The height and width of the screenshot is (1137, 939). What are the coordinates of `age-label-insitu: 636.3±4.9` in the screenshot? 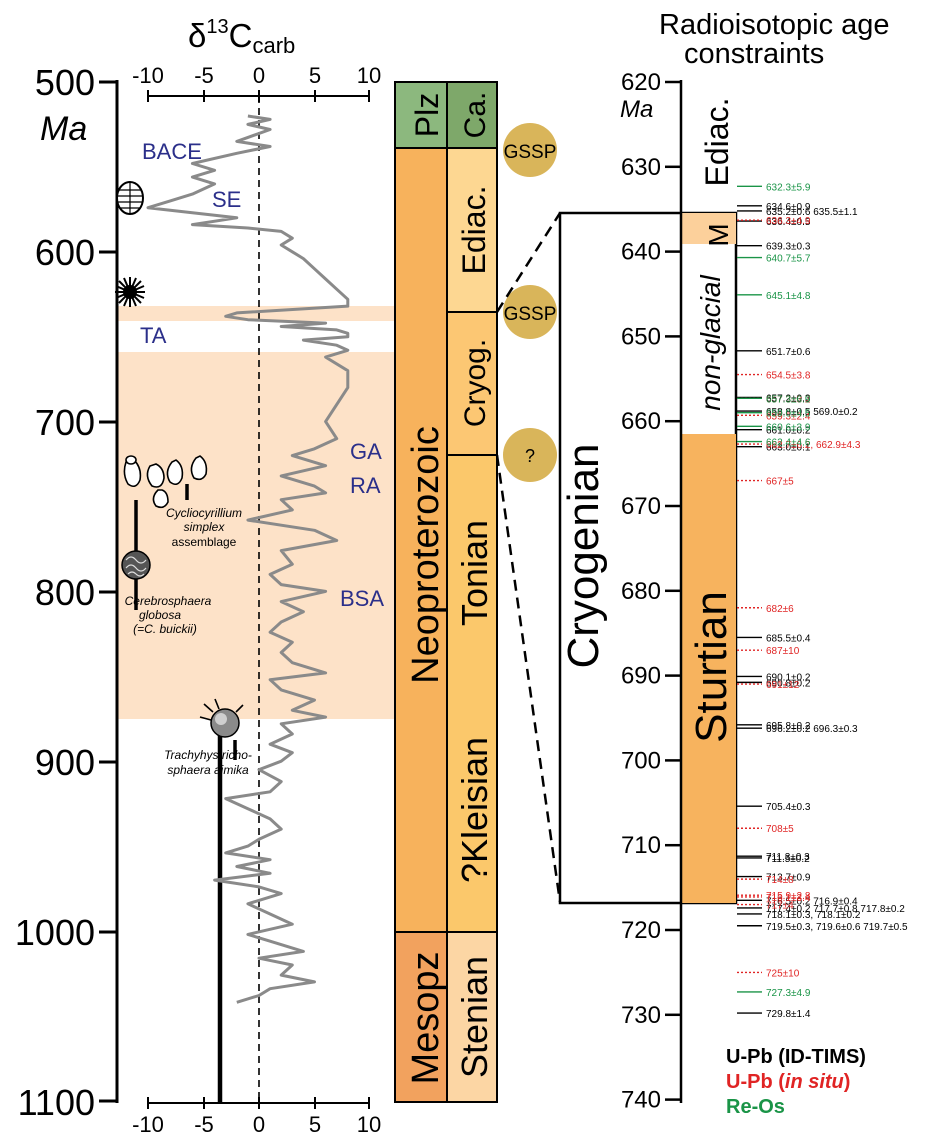 It's located at (788, 221).